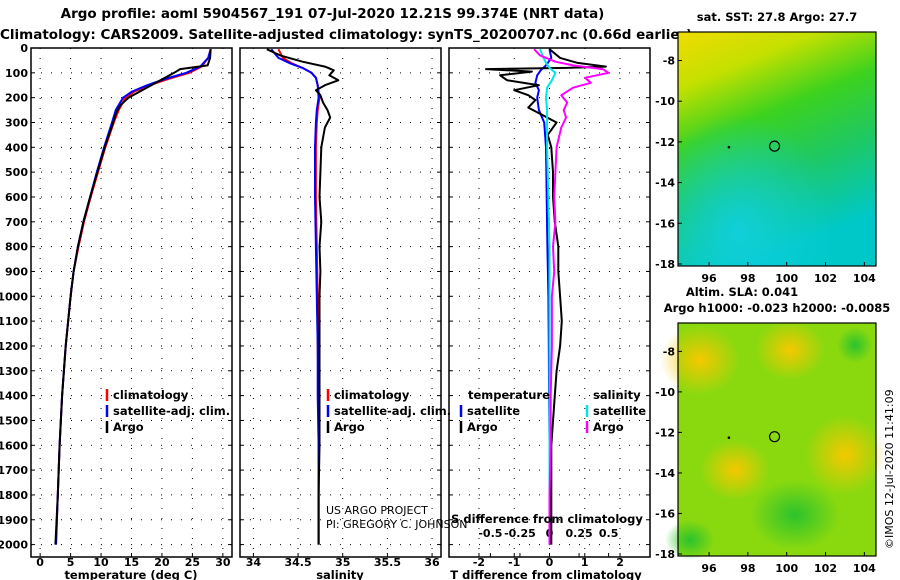  What do you see at coordinates (297, 562) in the screenshot?
I see `x-tick-label: 34.5` at bounding box center [297, 562].